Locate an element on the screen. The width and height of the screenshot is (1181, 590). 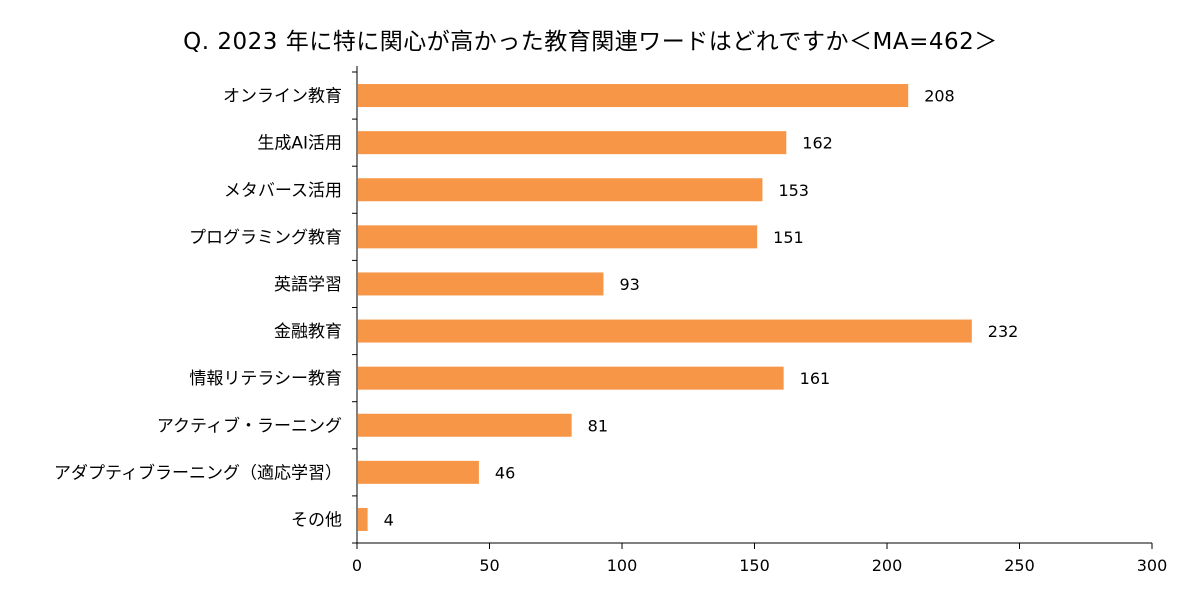
x-tick-label: 0 is located at coordinates (357, 565).